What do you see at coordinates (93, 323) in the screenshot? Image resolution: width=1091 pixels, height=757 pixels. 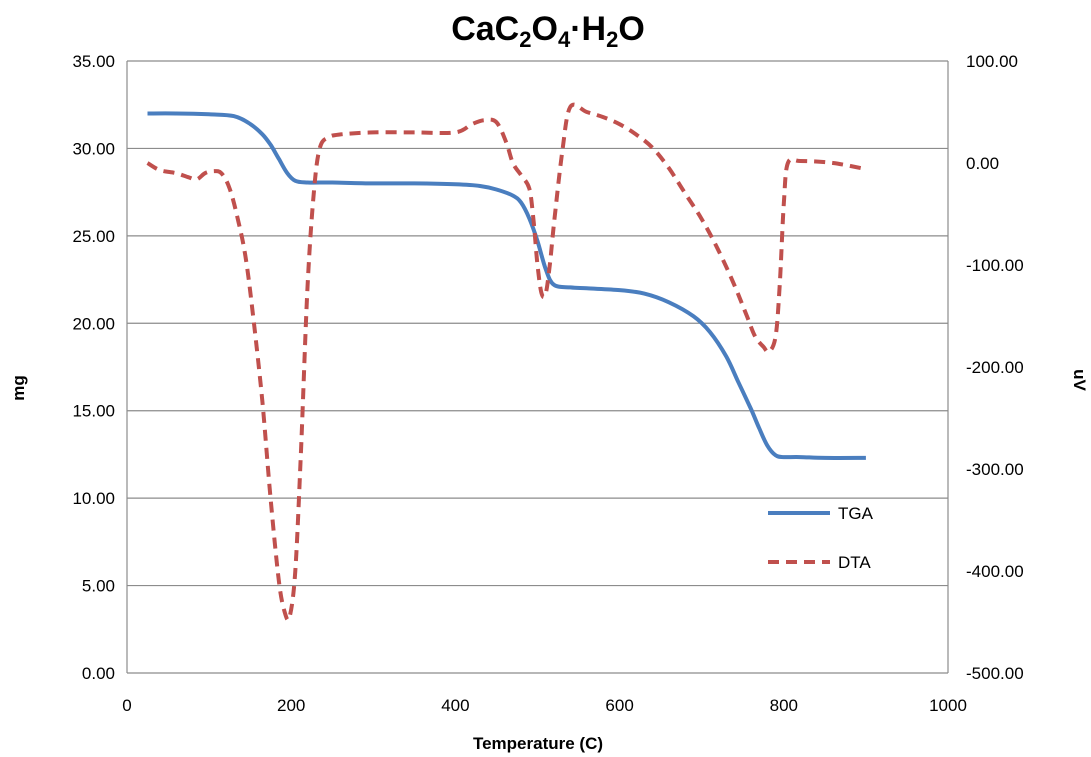 I see `left-tick-label: 20.00` at bounding box center [93, 323].